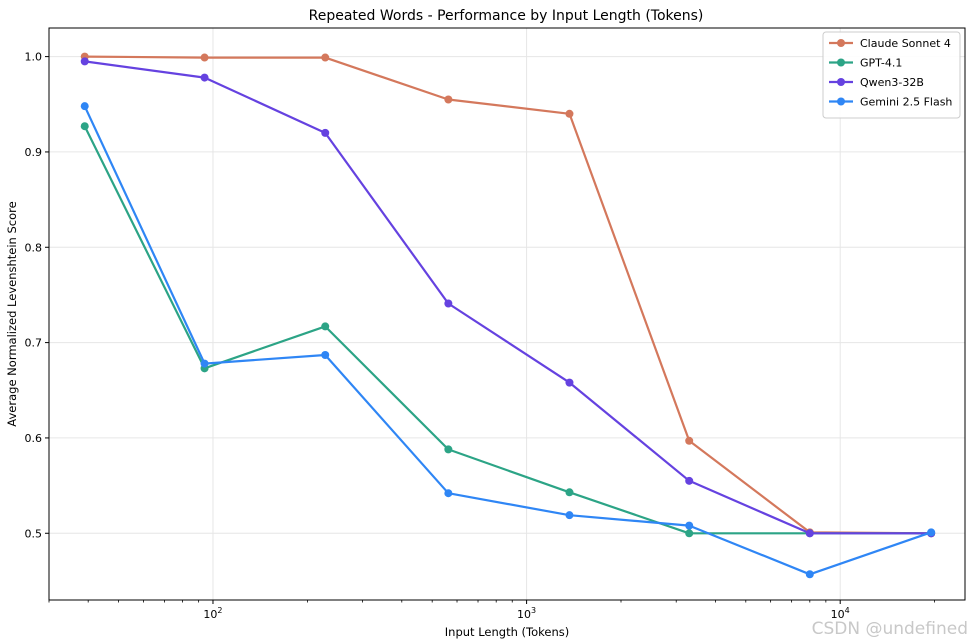 The width and height of the screenshot is (972, 644). I want to click on legend-label: Claude Sonnet 4, so click(905, 43).